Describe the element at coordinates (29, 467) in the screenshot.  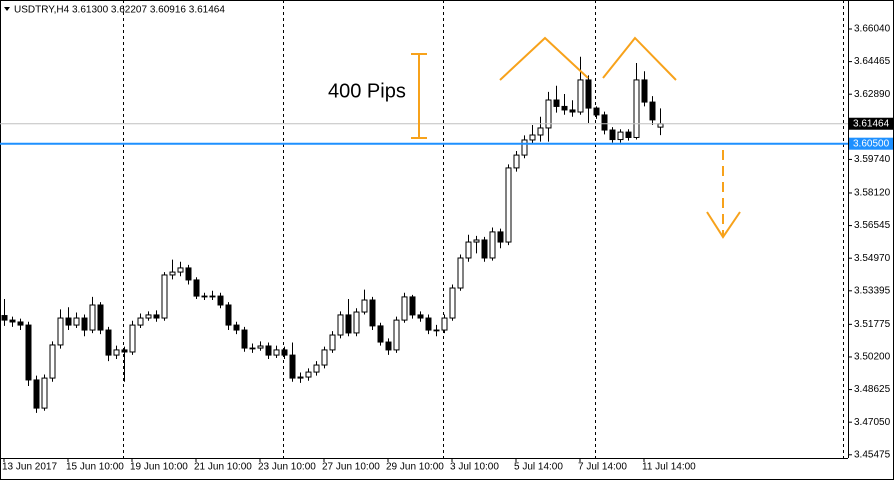
I see `x-tick-label: 13 Jun 2017` at that location.